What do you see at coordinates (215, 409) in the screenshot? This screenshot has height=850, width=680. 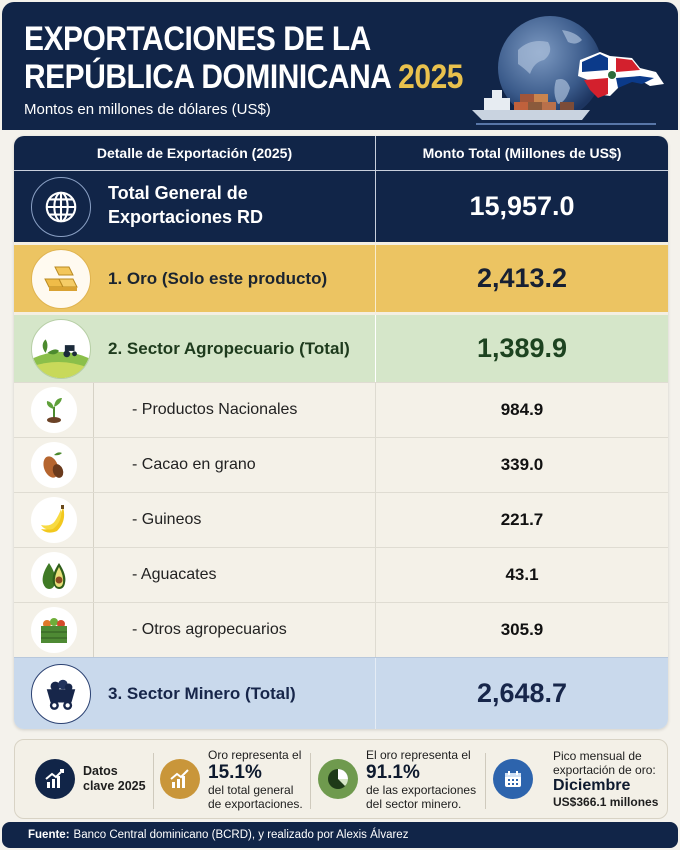 I see `productos-nacionales-label: - Productos Nacionales` at bounding box center [215, 409].